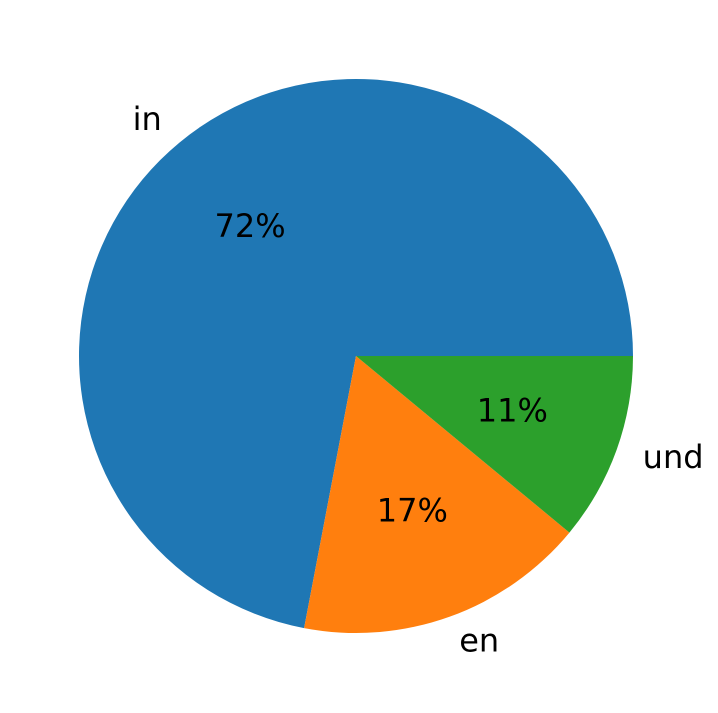 This screenshot has width=718, height=713. Describe the element at coordinates (147, 119) in the screenshot. I see `slice-label: in` at that location.